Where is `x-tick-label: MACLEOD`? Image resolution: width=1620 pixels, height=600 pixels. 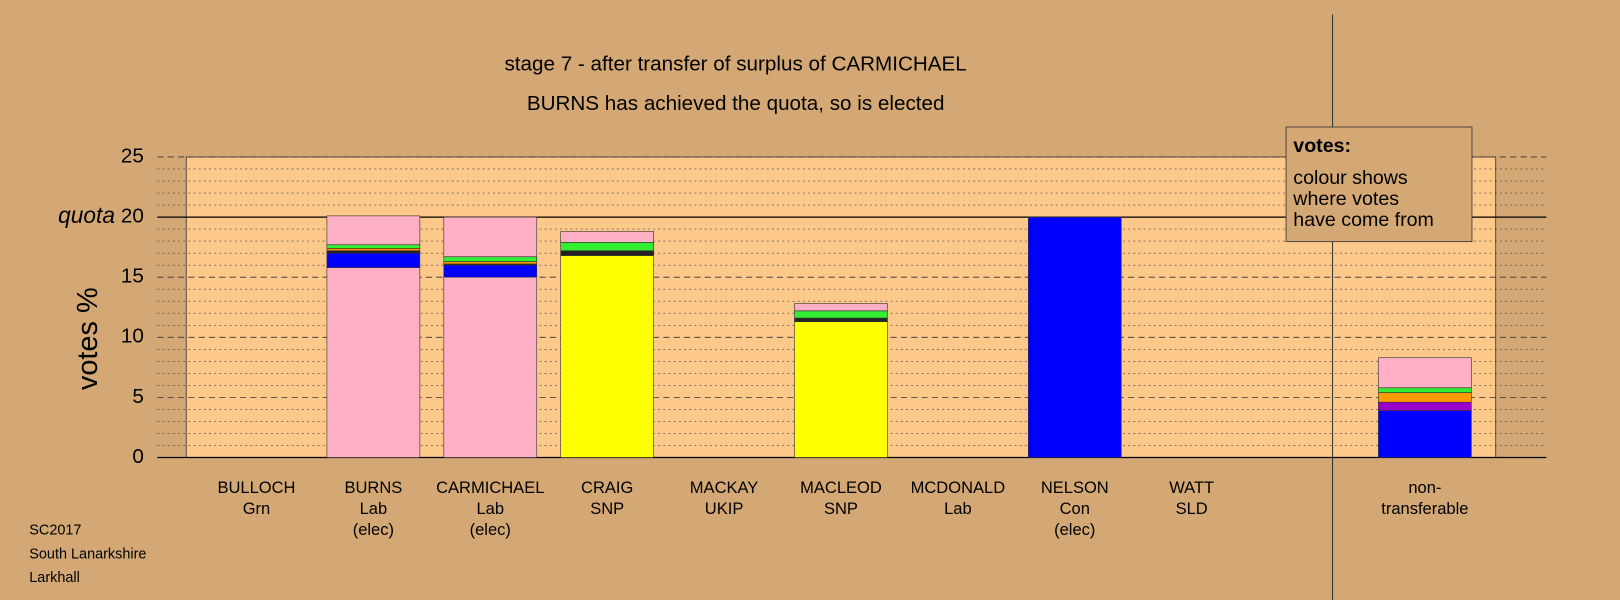 x-tick-label: MACLEOD is located at coordinates (841, 487).